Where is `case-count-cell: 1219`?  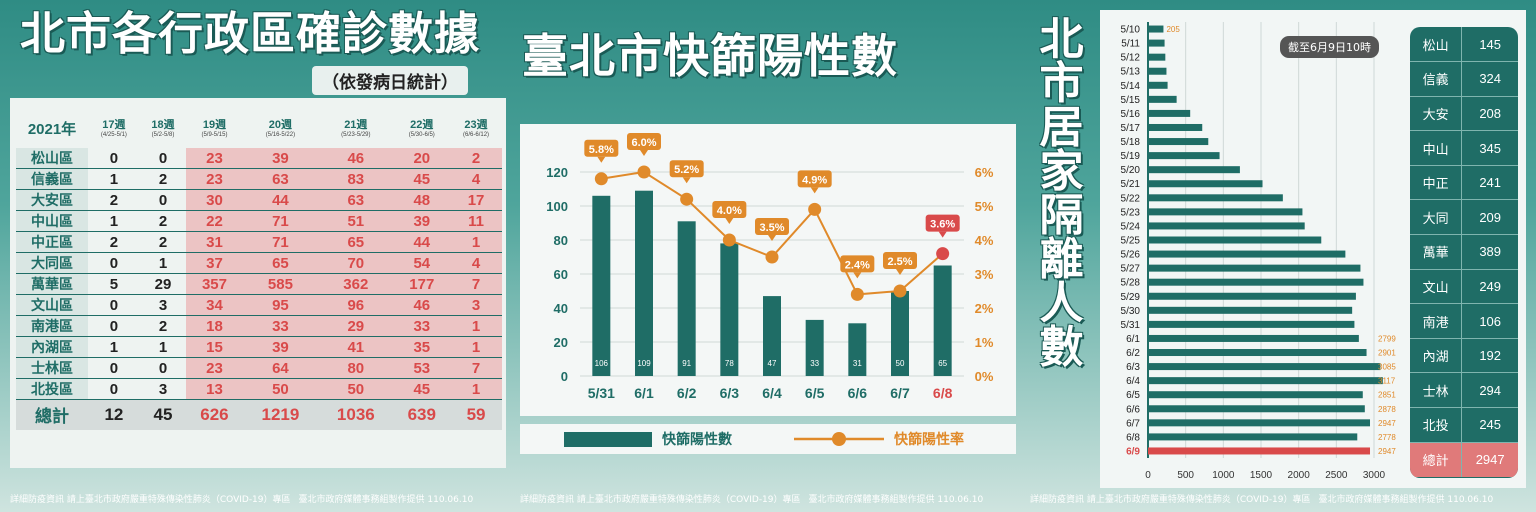
case-count-cell: 1219 is located at coordinates (280, 414).